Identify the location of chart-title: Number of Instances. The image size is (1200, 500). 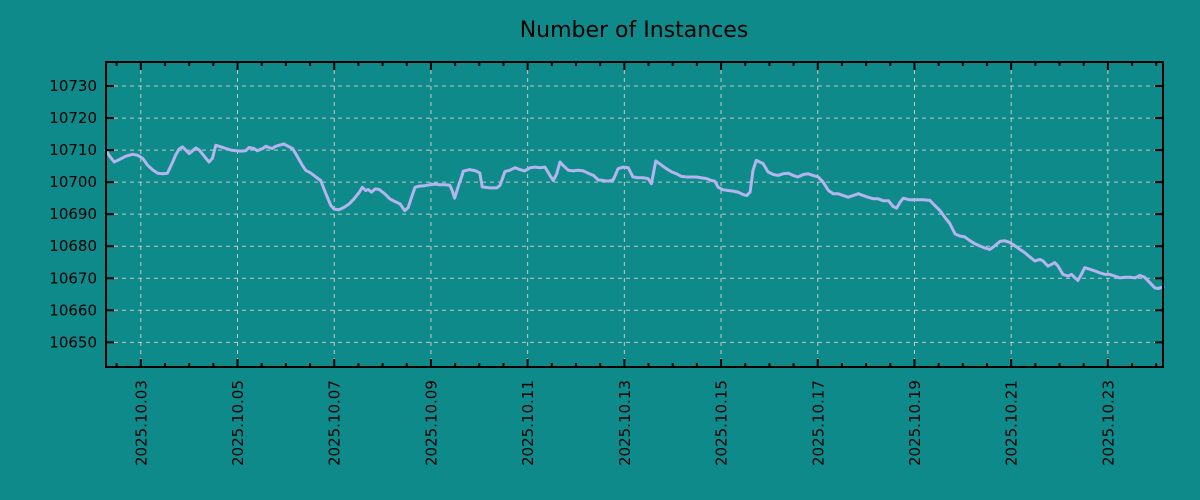
(634, 30).